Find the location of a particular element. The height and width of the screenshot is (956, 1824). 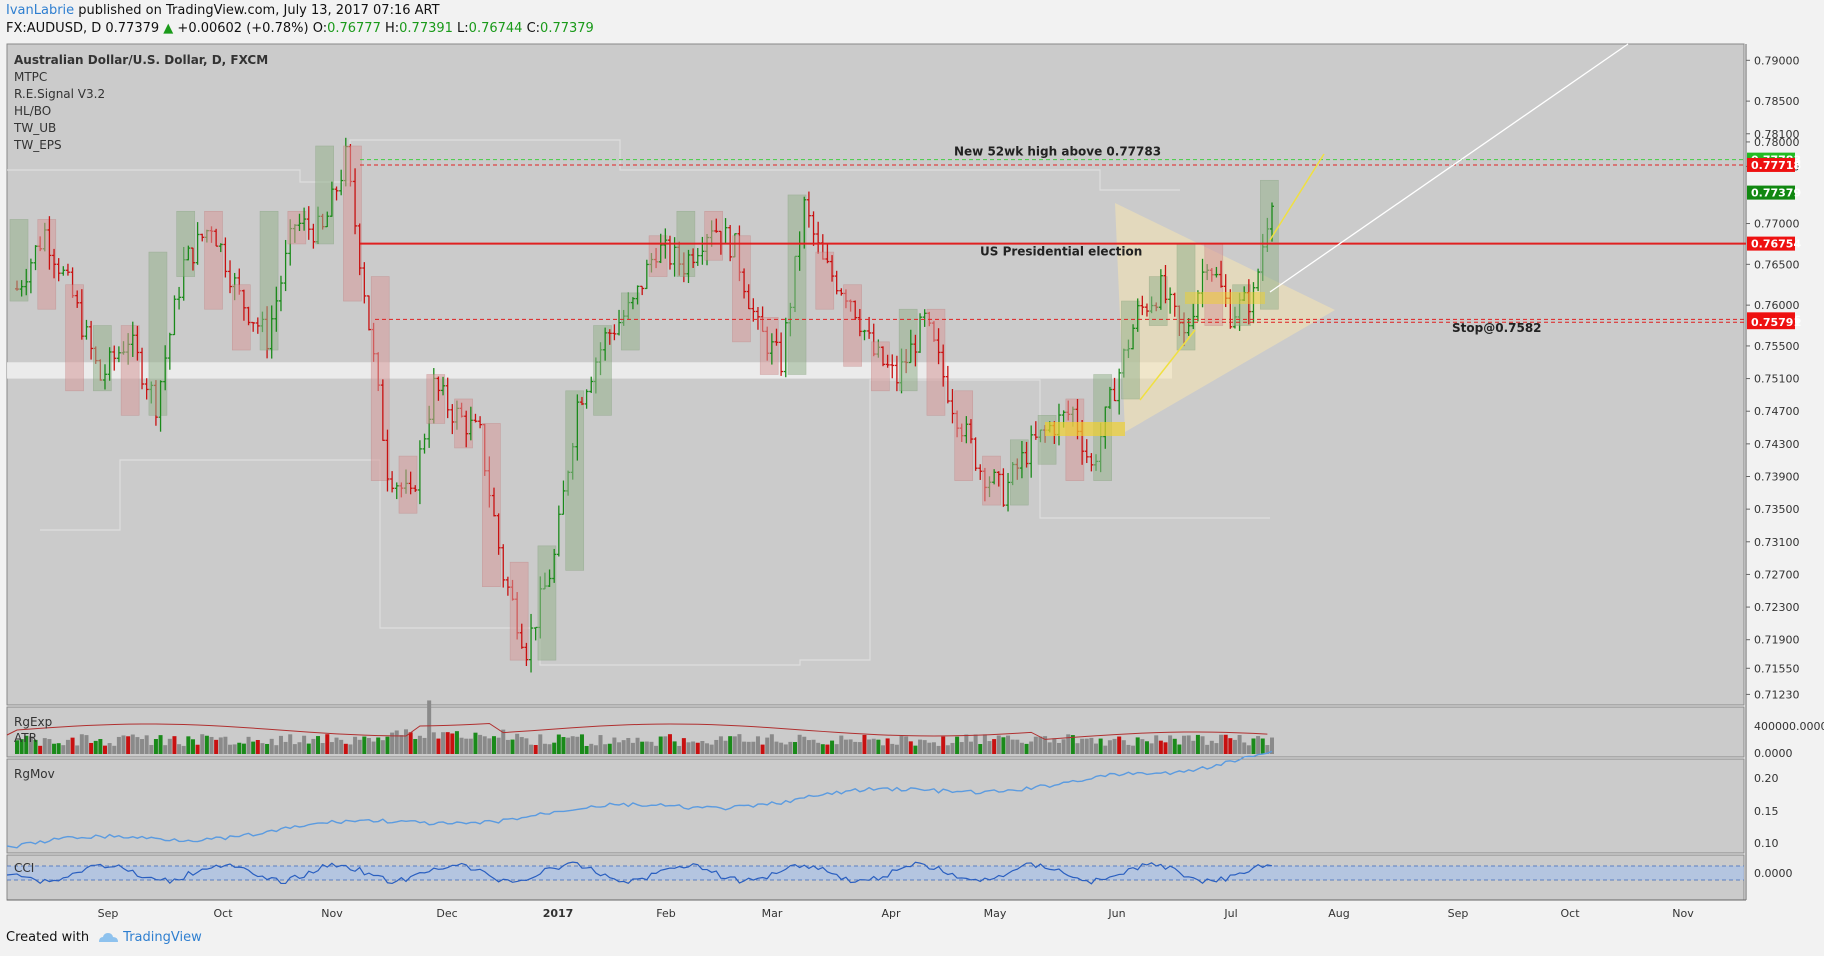

tradingview-link: TradingView is located at coordinates (162, 937).